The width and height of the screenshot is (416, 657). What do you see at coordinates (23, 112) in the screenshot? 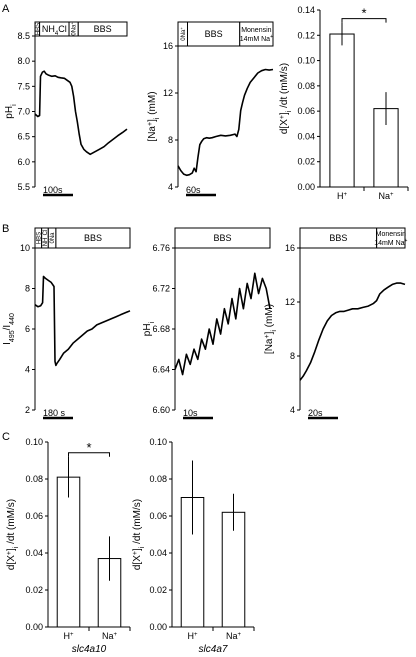
I see `y-tick-label: 7.0` at bounding box center [23, 112].